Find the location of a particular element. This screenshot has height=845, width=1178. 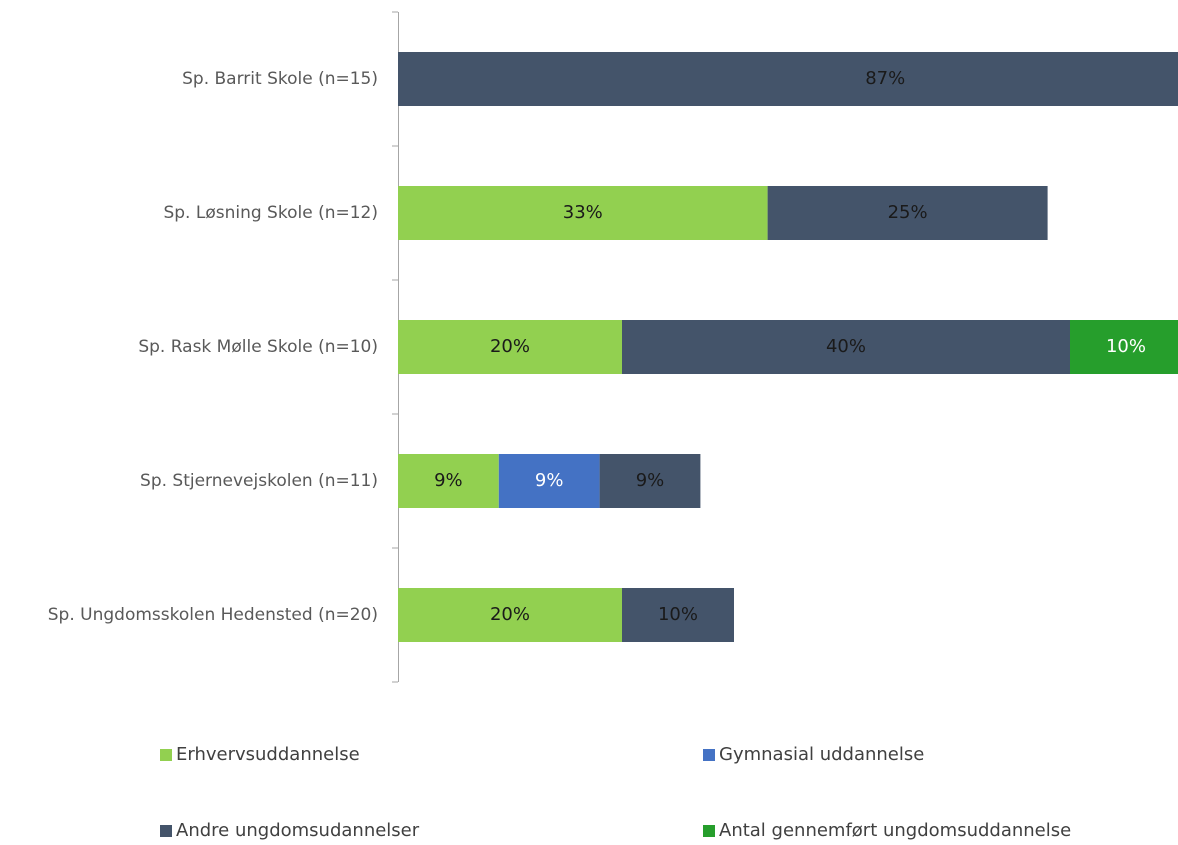

category-label: Sp. Stjernevejskolen (n=11) is located at coordinates (259, 481).